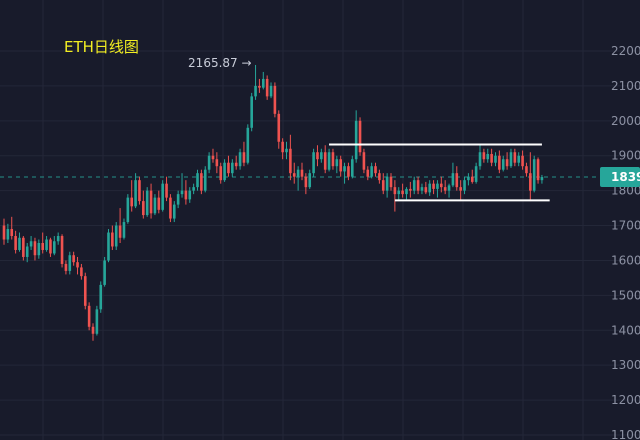  What do you see at coordinates (625, 400) in the screenshot?
I see `y-tick-label: 1200` at bounding box center [625, 400].